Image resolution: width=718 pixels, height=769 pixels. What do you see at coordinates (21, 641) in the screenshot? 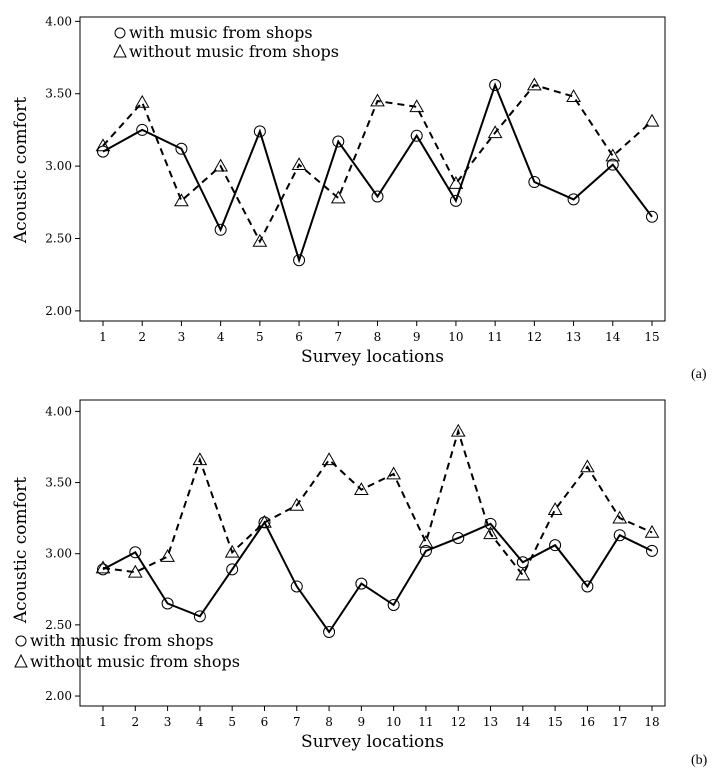
I see `legend-marker-circle` at bounding box center [21, 641].